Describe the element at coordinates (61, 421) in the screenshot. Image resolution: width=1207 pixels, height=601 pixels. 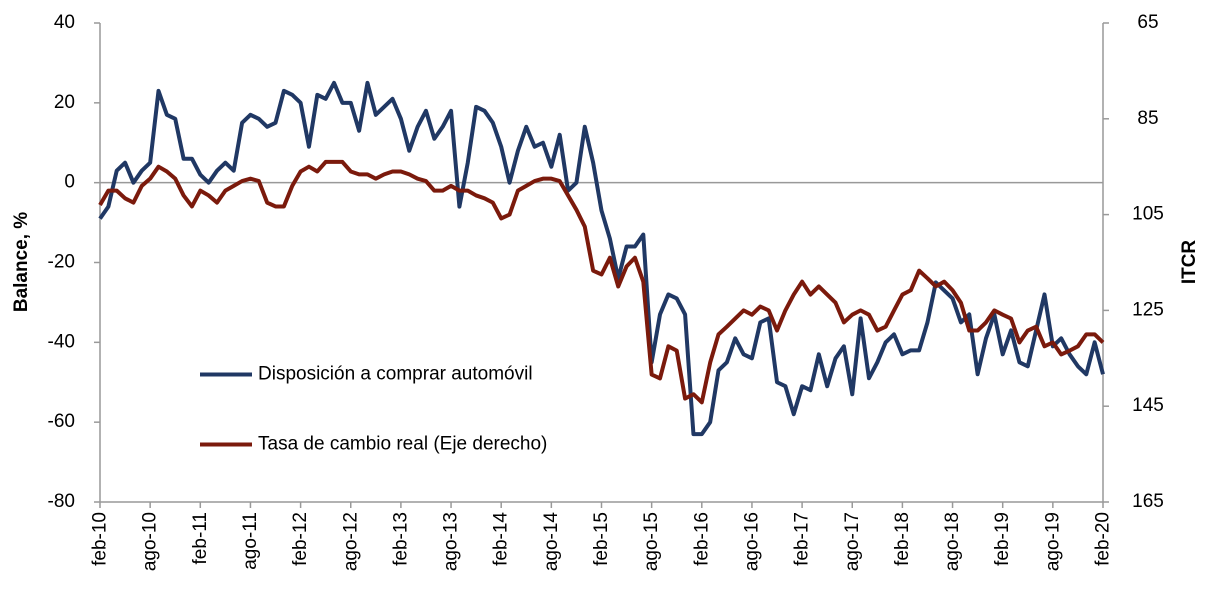
I see `y-tick-label: -60` at that location.